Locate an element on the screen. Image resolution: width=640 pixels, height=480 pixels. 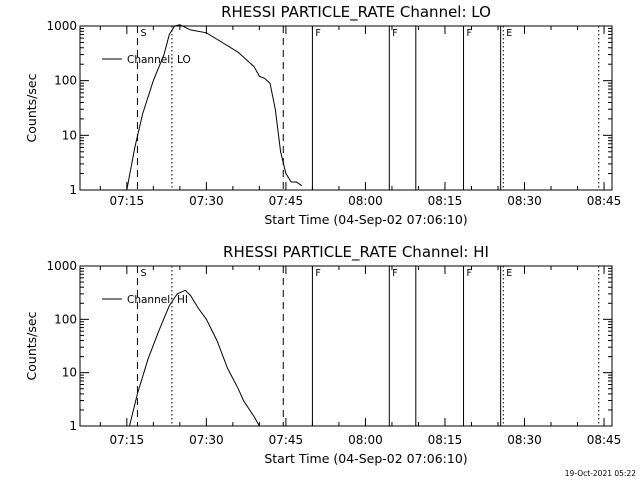
legend-label: Channel: LO is located at coordinates (159, 60).